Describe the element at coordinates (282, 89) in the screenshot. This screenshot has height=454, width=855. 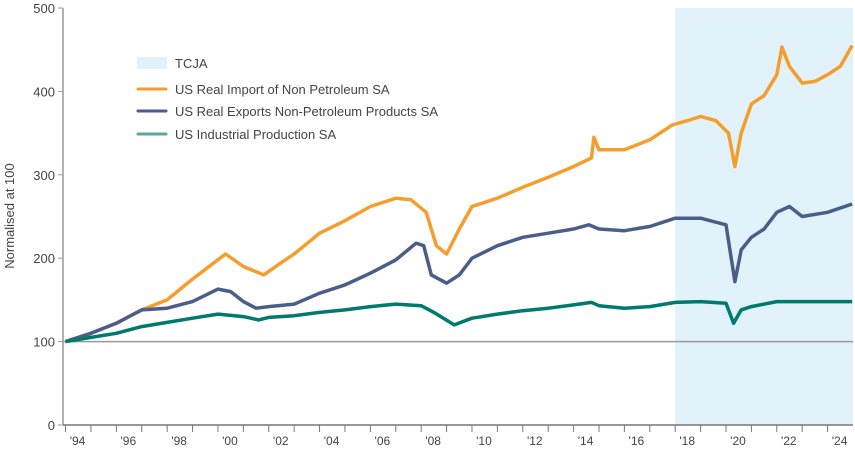
I see `legend-label-imports: US Real Import of Non Petroleum SA` at that location.